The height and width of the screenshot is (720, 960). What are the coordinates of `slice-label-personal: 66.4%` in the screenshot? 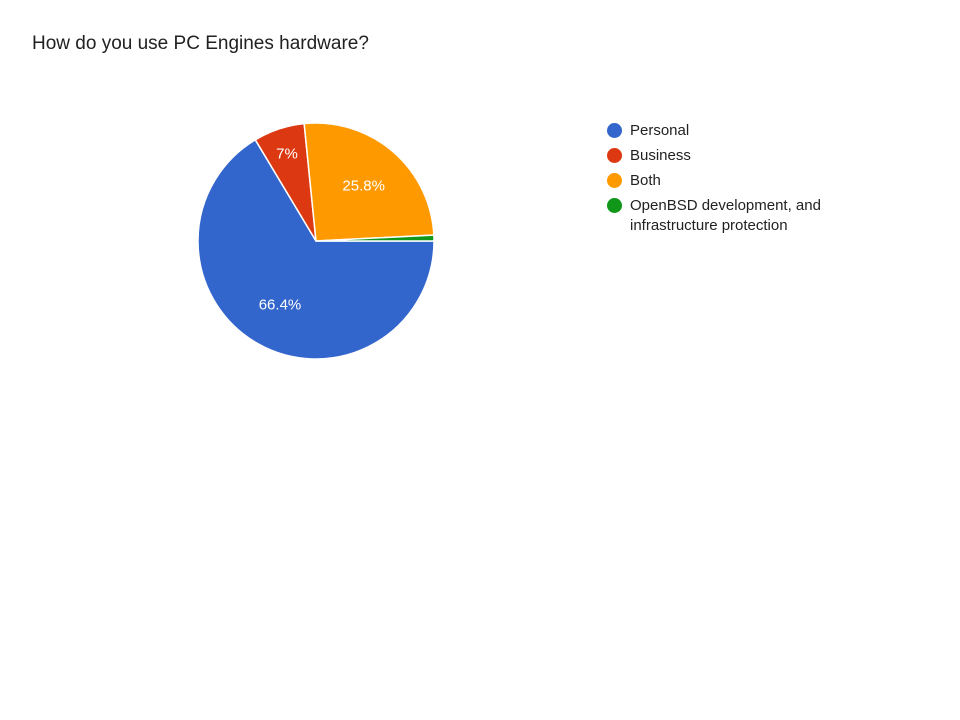 It's located at (280, 305).